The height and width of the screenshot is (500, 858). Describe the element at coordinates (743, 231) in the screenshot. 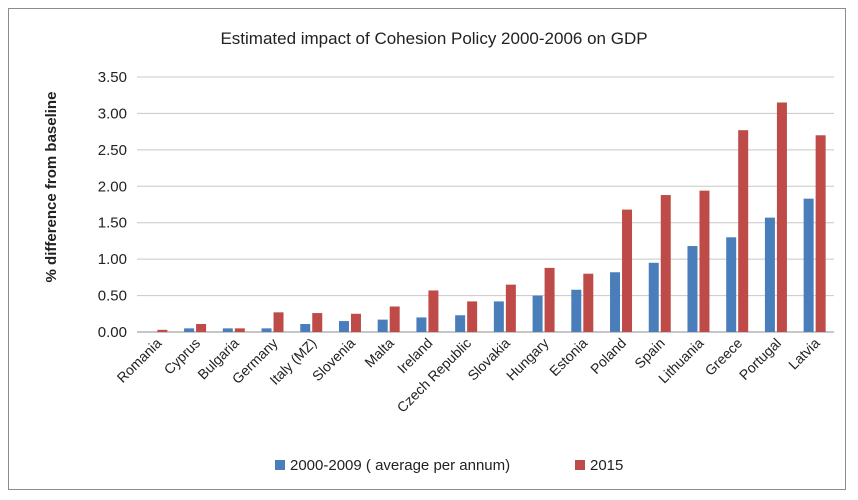

I see `bar-series-2-greece` at that location.